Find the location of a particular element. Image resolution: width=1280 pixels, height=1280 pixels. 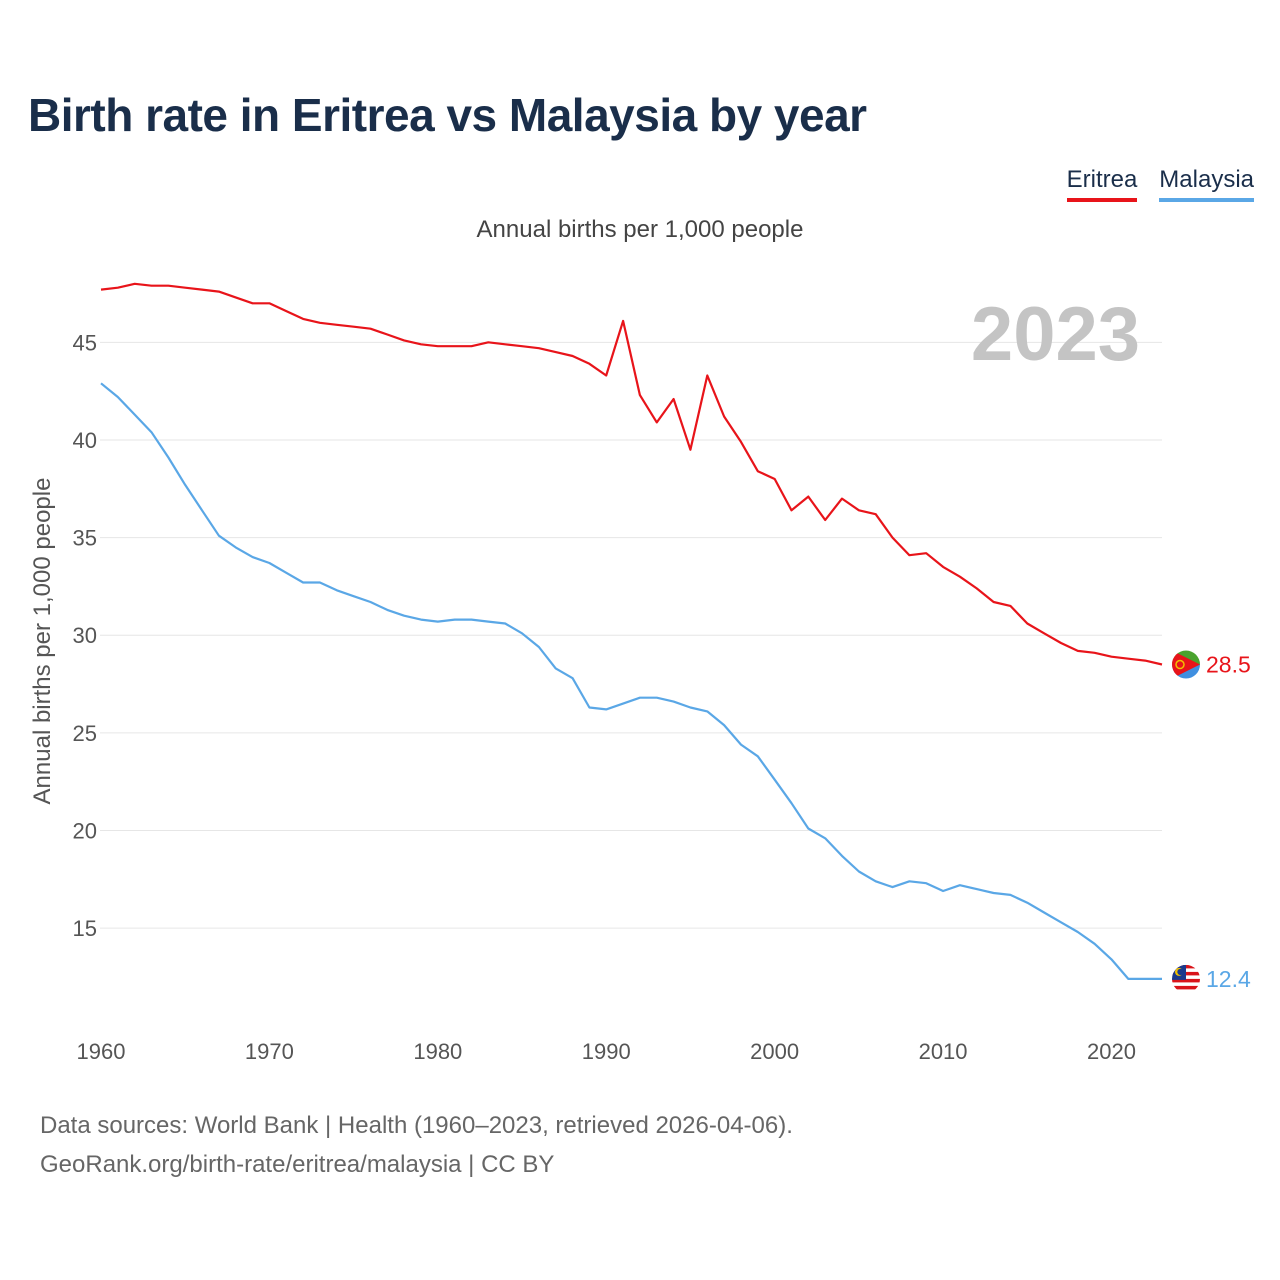

end-label-eritrea: 28.5 is located at coordinates (1228, 665).